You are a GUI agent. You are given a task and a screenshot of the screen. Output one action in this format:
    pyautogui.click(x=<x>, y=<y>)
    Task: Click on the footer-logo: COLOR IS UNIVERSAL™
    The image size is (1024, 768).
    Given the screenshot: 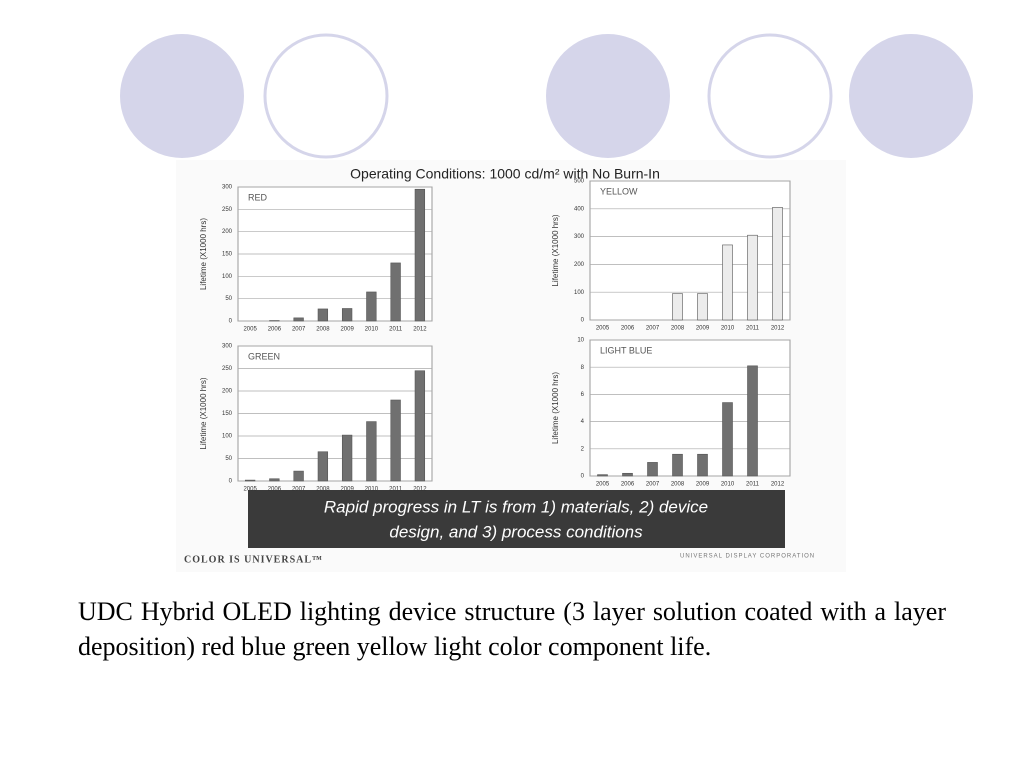 What is the action you would take?
    pyautogui.click(x=253, y=559)
    